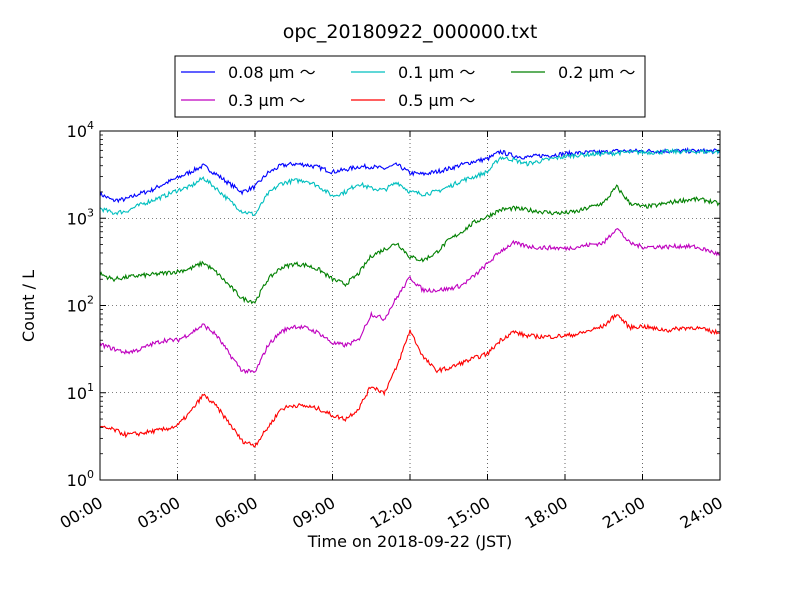 The width and height of the screenshot is (800, 600). What do you see at coordinates (409, 541) in the screenshot?
I see `x-axis-label: Time on 2018-09-22 (JST)` at bounding box center [409, 541].